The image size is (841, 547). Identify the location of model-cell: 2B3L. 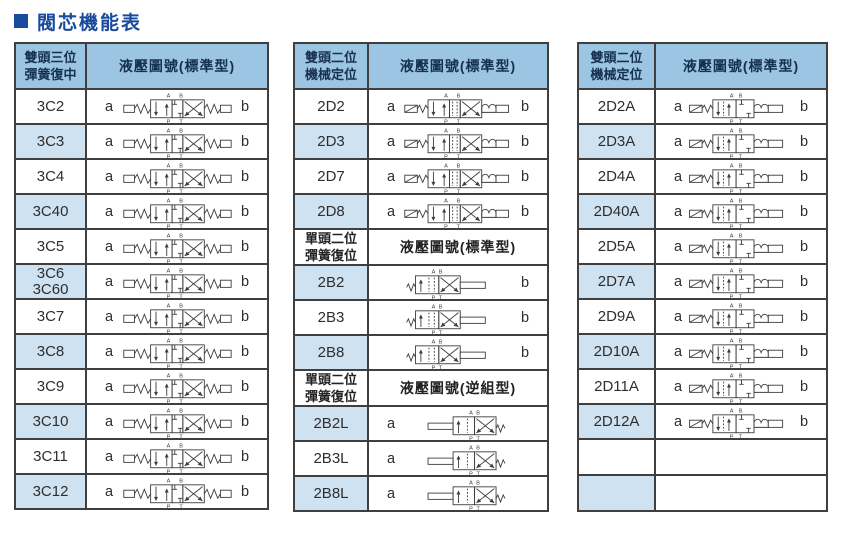
(331, 458).